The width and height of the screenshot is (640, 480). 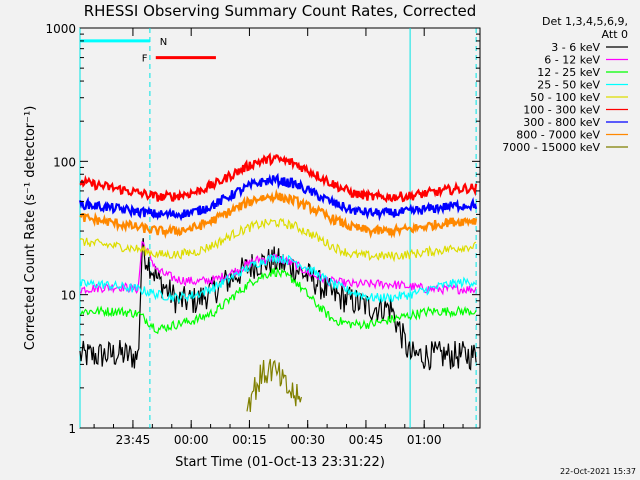 I want to click on legend-label-3-6-kev: 3 - 6 keV, so click(x=575, y=47).